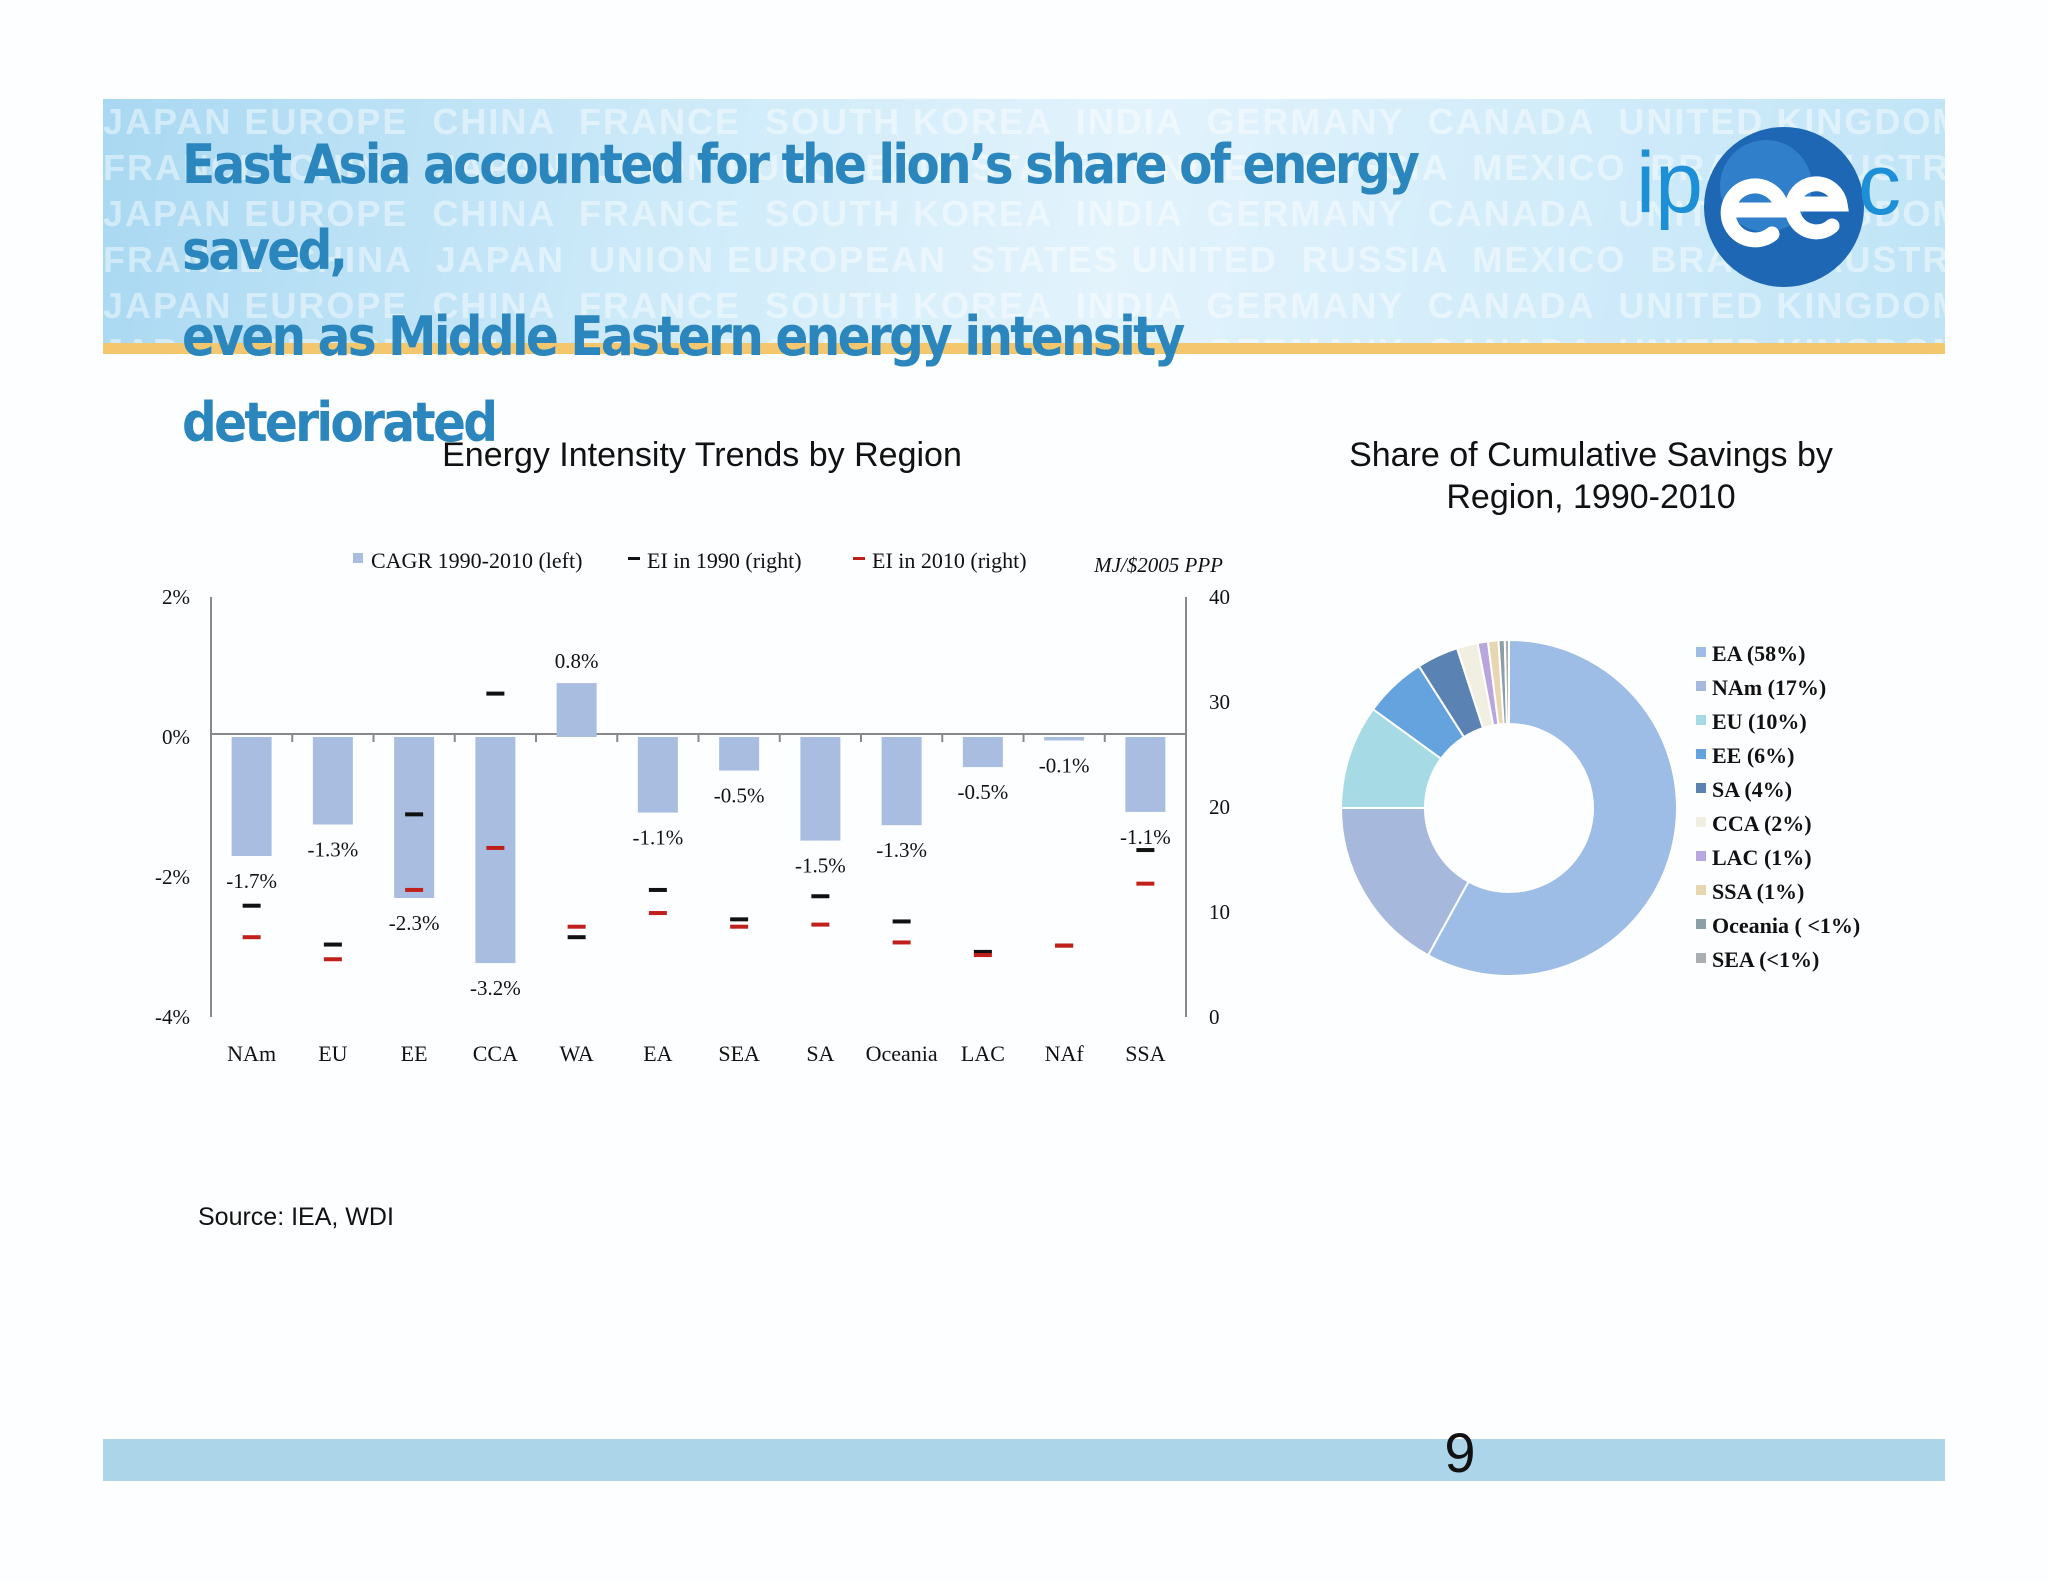 This screenshot has width=2048, height=1582. I want to click on ei2010-marker-wa, so click(576, 926).